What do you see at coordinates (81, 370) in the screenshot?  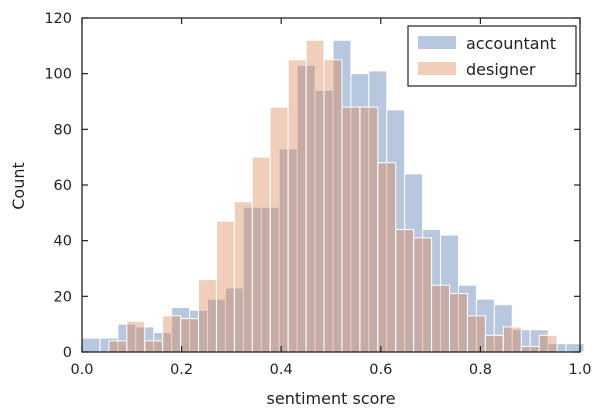 I see `x-tick-label: 0.0` at bounding box center [81, 370].